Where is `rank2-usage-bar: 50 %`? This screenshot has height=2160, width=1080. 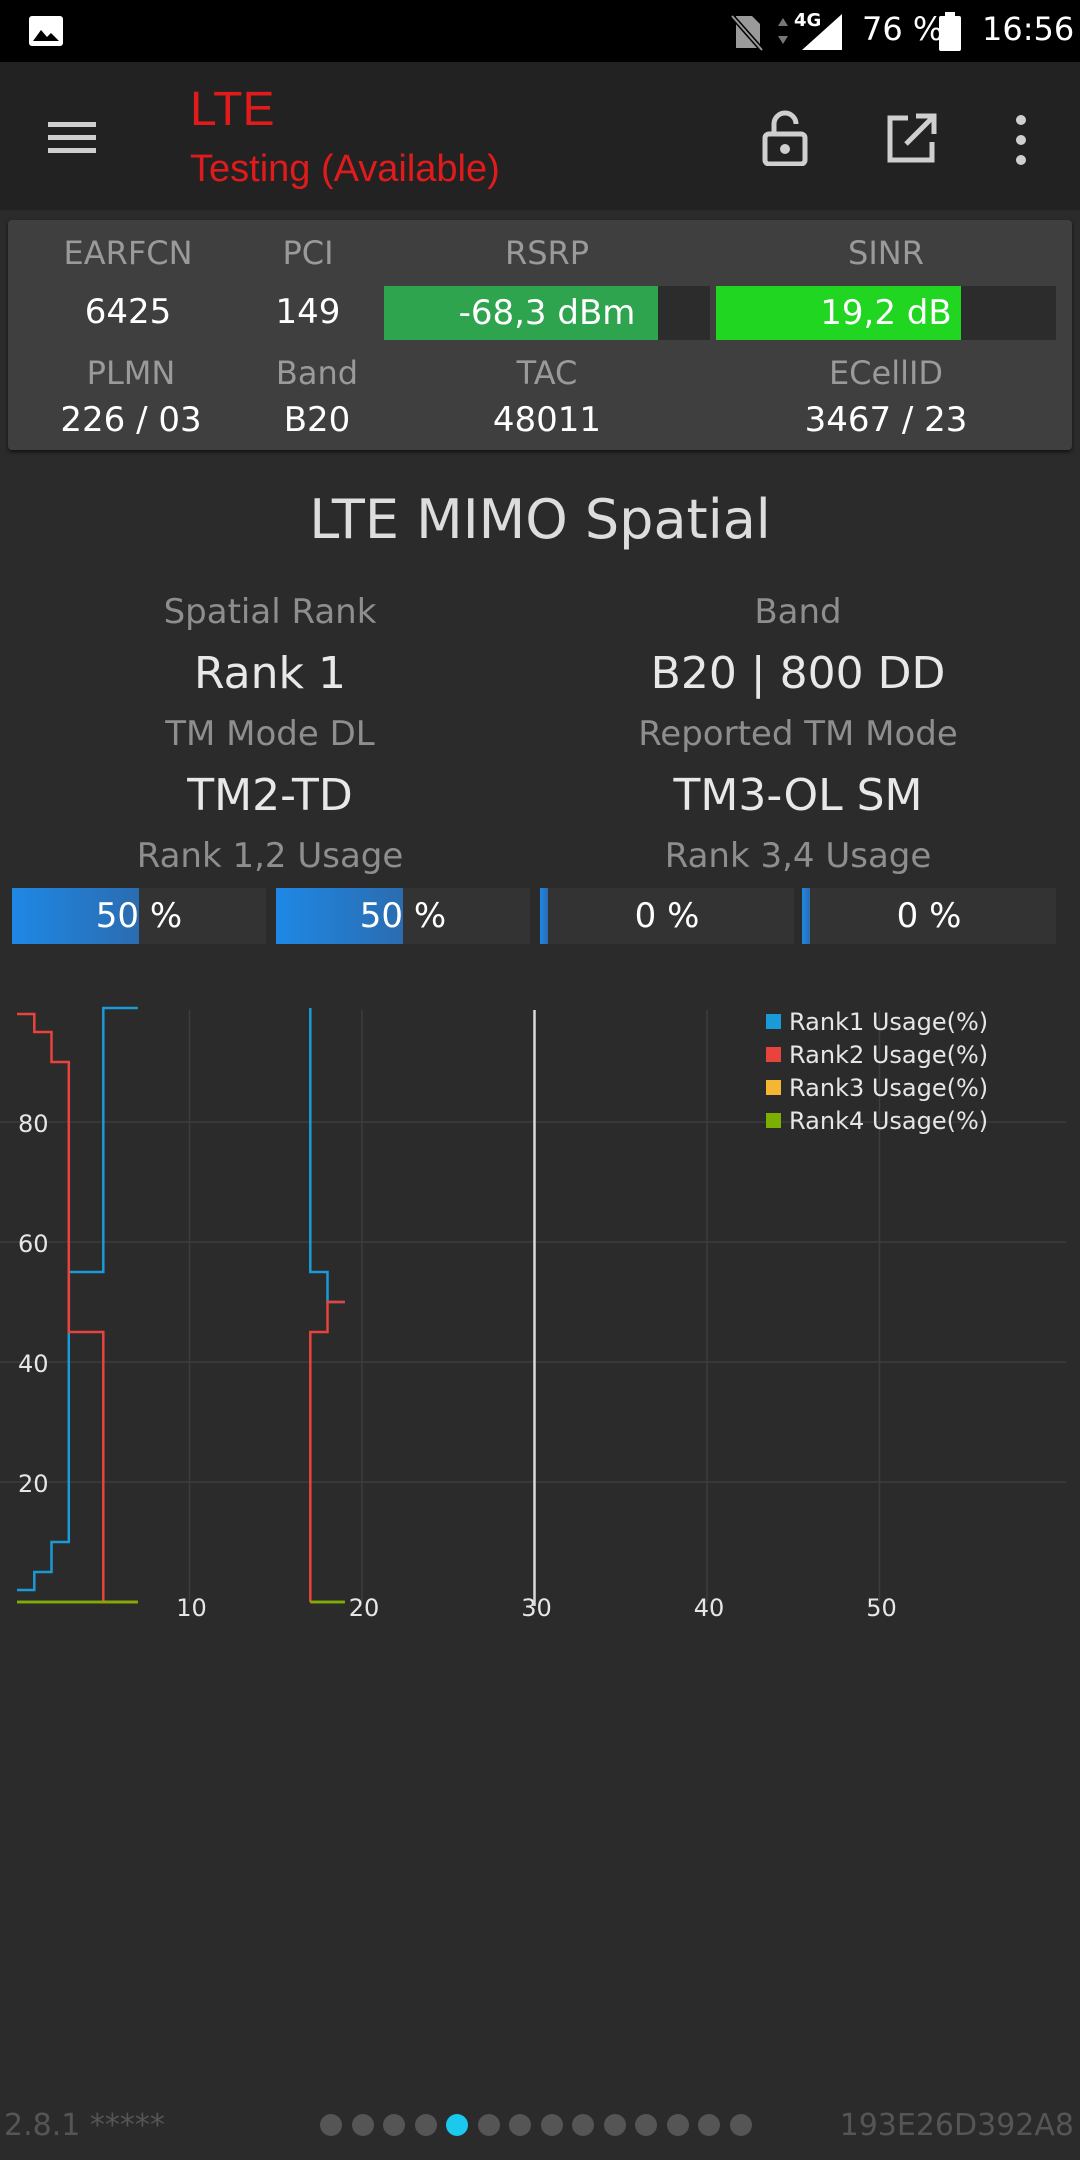
rank2-usage-bar: 50 % is located at coordinates (403, 916).